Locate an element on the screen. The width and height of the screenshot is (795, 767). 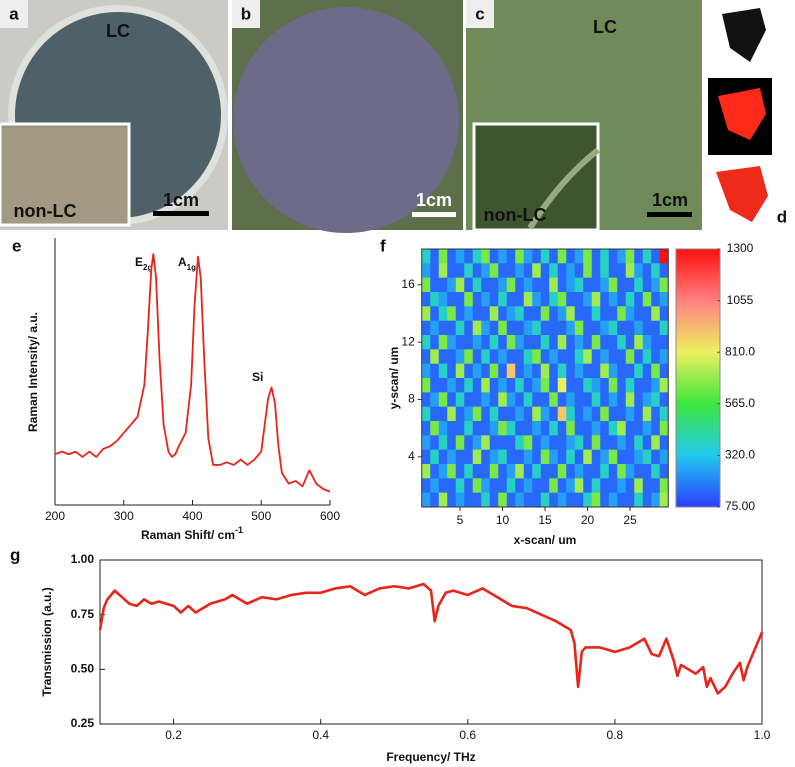
colorbar-tick-label: 565.0 is located at coordinates (740, 403).